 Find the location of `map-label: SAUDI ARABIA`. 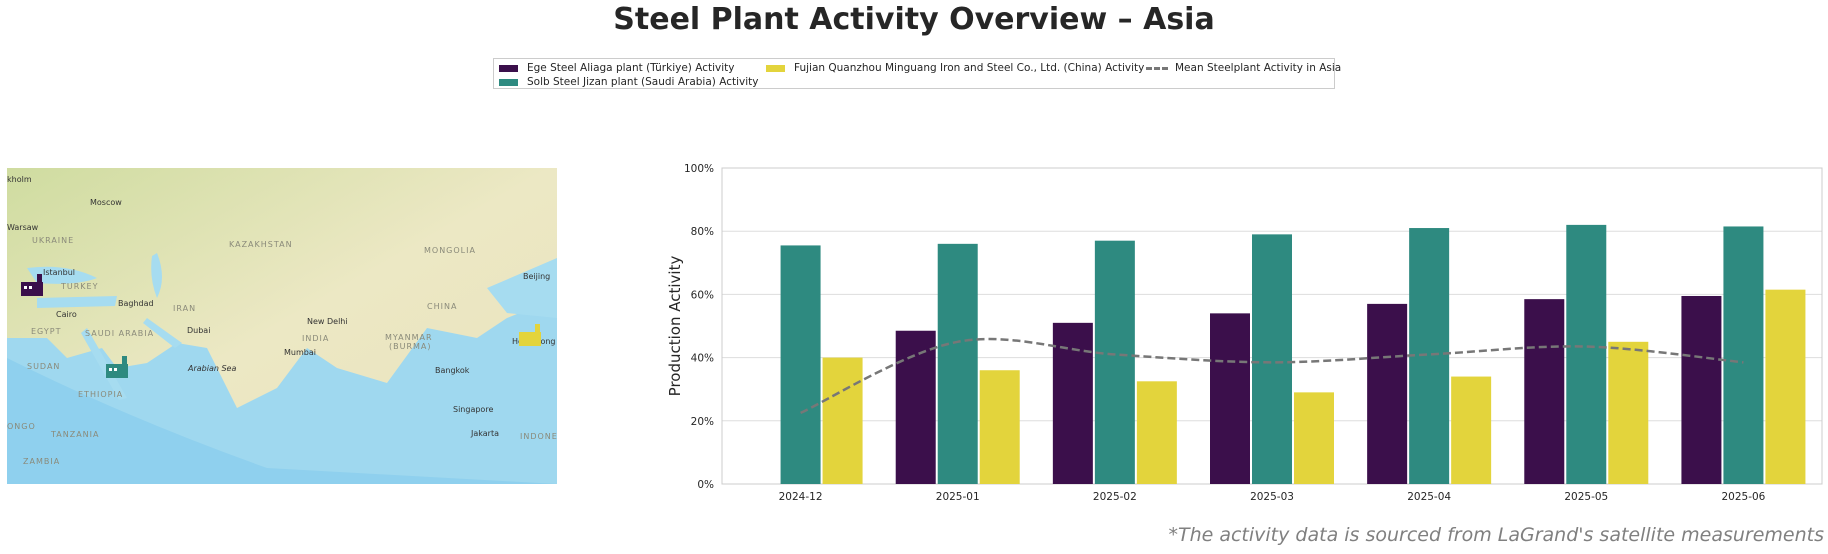

map-label: SAUDI ARABIA is located at coordinates (119, 333).